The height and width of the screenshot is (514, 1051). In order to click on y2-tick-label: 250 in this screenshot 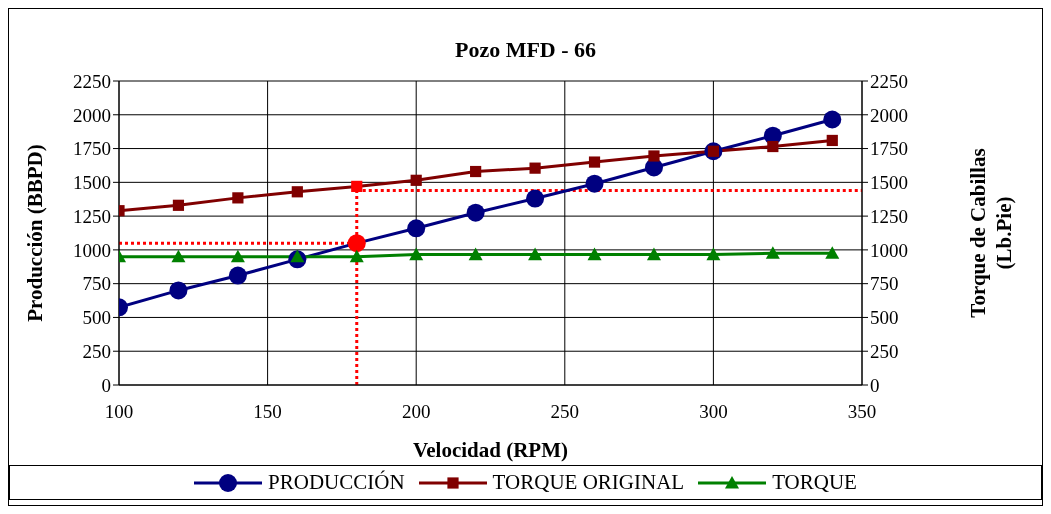, I will do `click(884, 351)`.